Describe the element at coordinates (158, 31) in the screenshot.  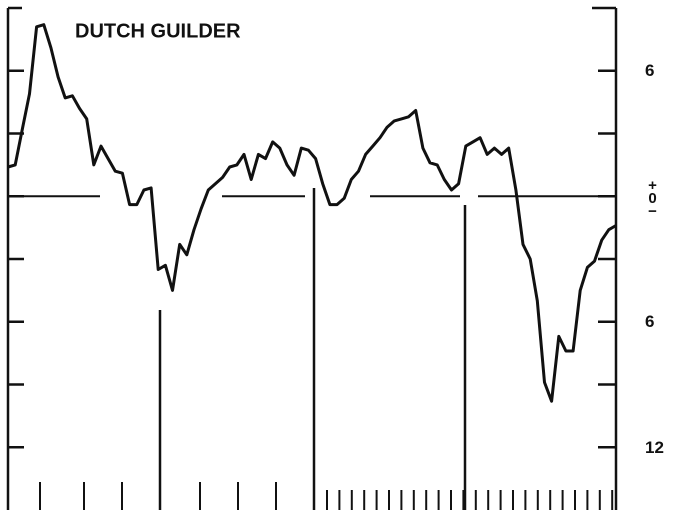
I see `chart-title: DUTCH GUILDER` at that location.